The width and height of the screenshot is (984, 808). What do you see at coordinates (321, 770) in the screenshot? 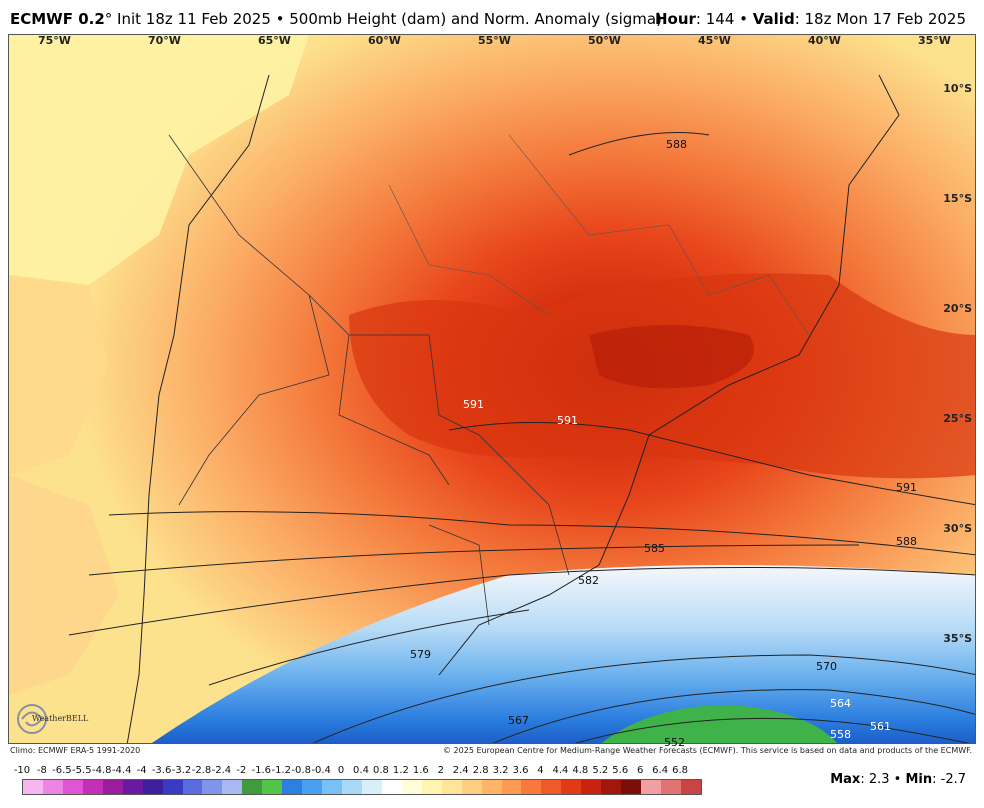
I see `legend-value: -0.4` at bounding box center [321, 770].